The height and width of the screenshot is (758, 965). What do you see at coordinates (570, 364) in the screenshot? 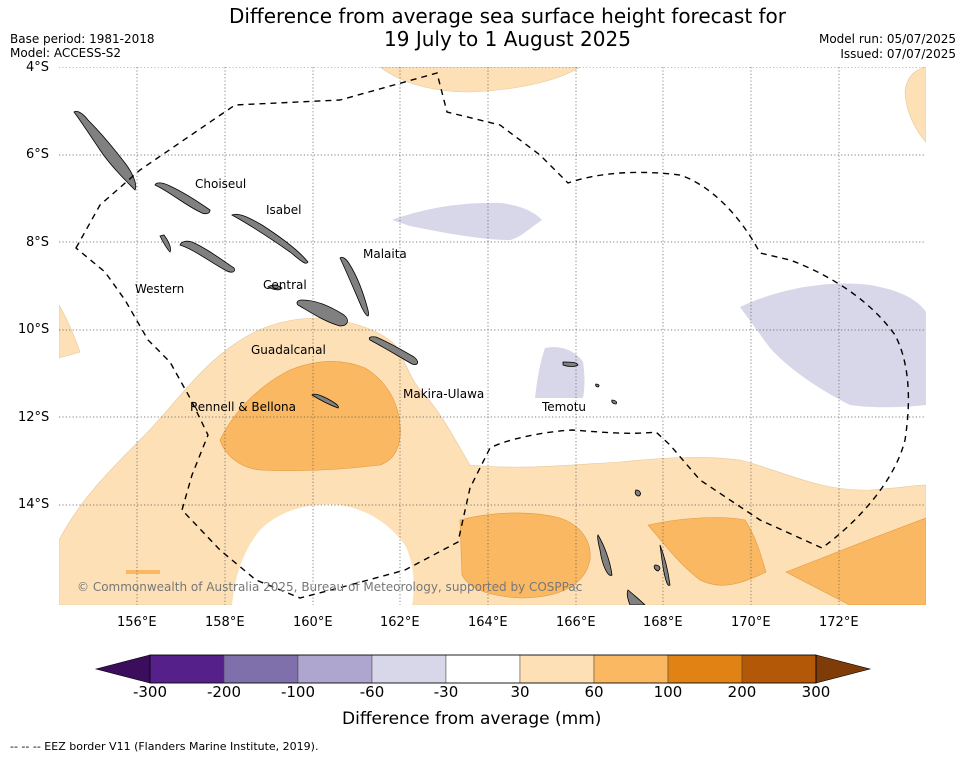
I see `island-santa-cruz` at bounding box center [570, 364].